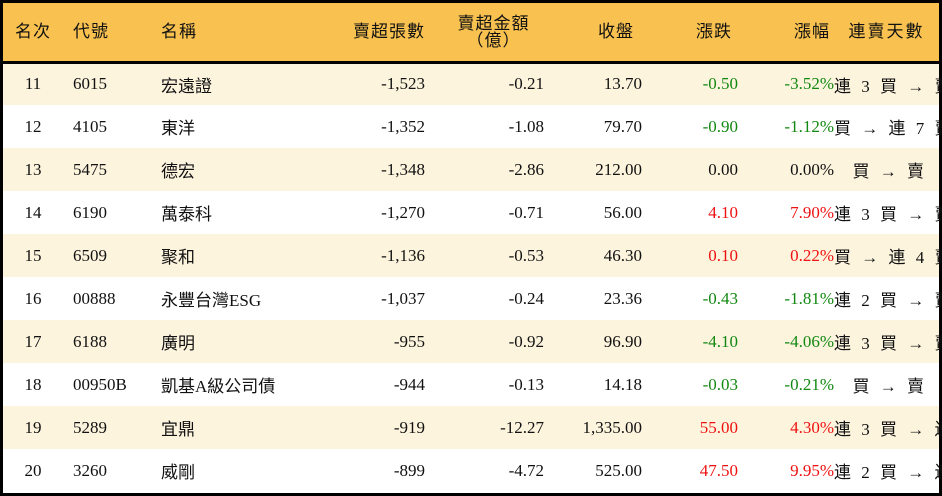 Image resolution: width=942 pixels, height=496 pixels. I want to click on cell-streak: 買 → 連 4 賣, so click(888, 257).